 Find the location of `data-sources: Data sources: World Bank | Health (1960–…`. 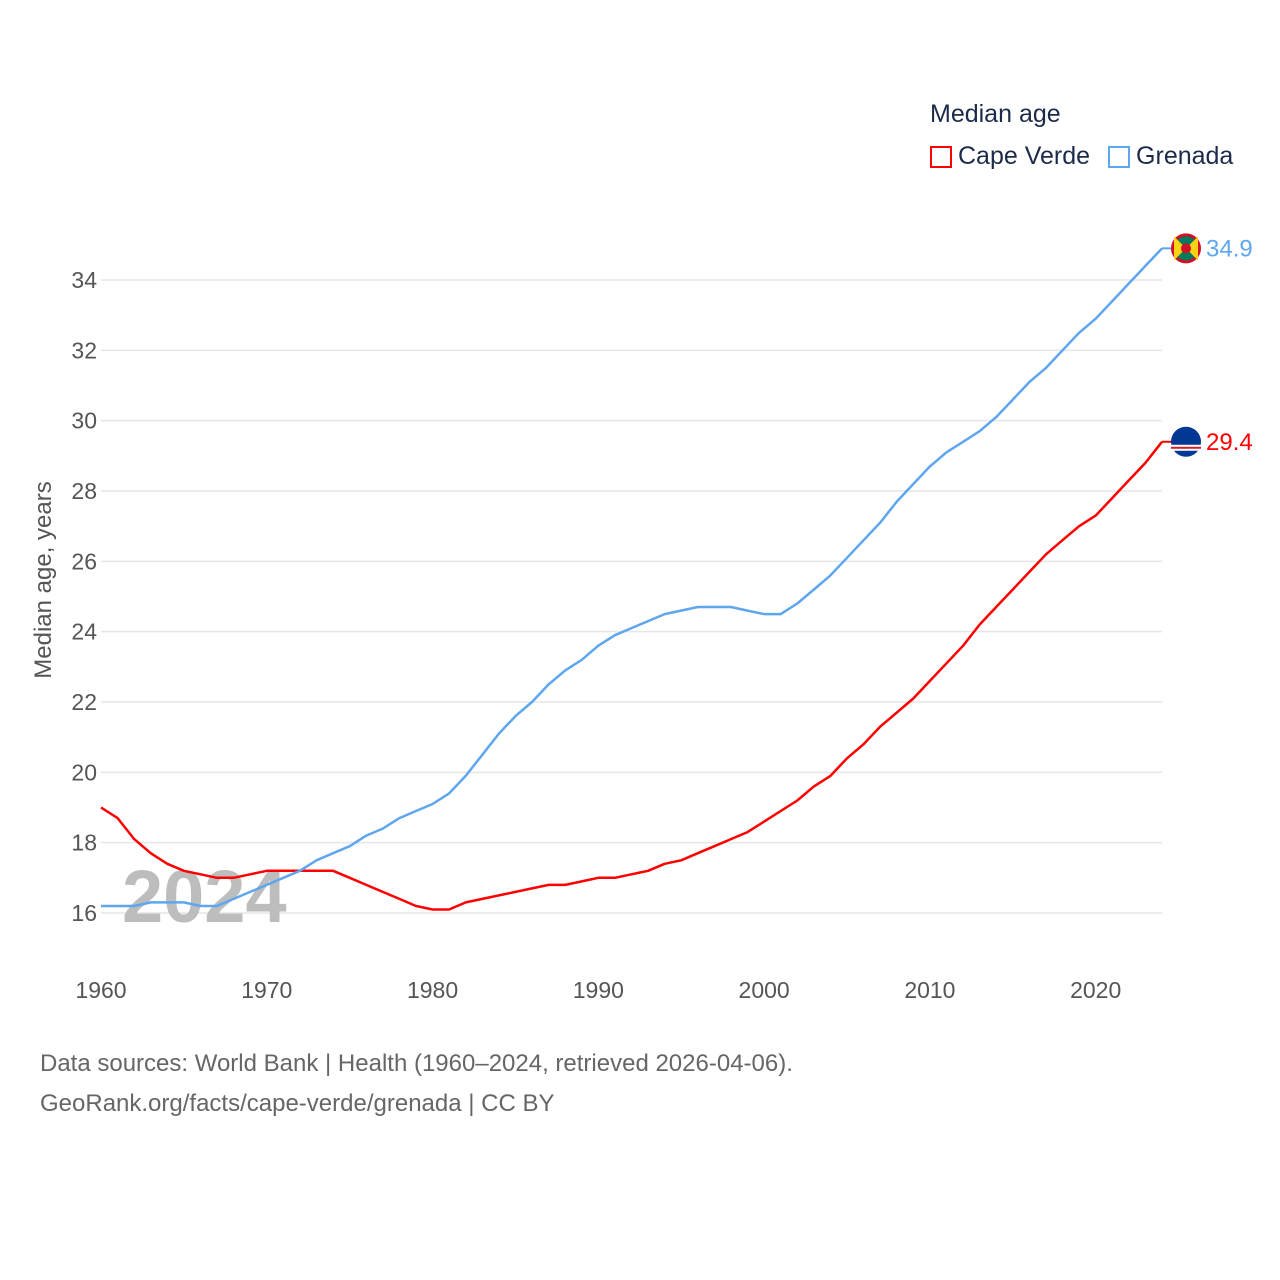

data-sources: Data sources: World Bank | Health (1960–… is located at coordinates (416, 1063).